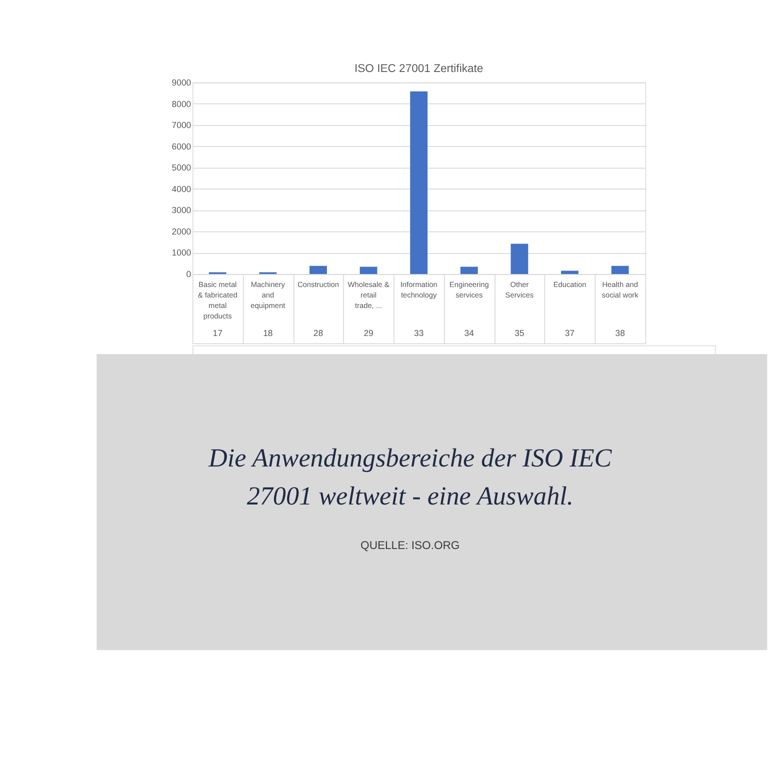  Describe the element at coordinates (268, 333) in the screenshot. I see `text: 18` at that location.